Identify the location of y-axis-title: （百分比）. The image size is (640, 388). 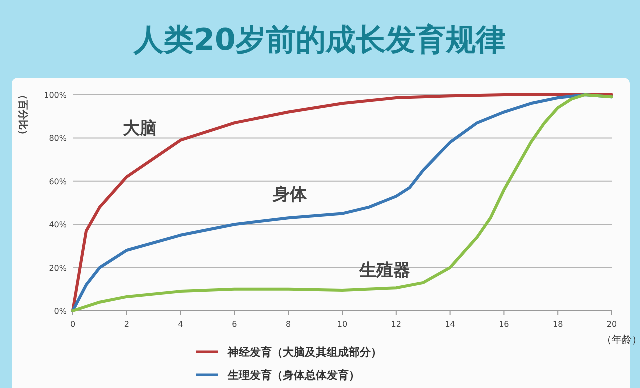
(23, 115).